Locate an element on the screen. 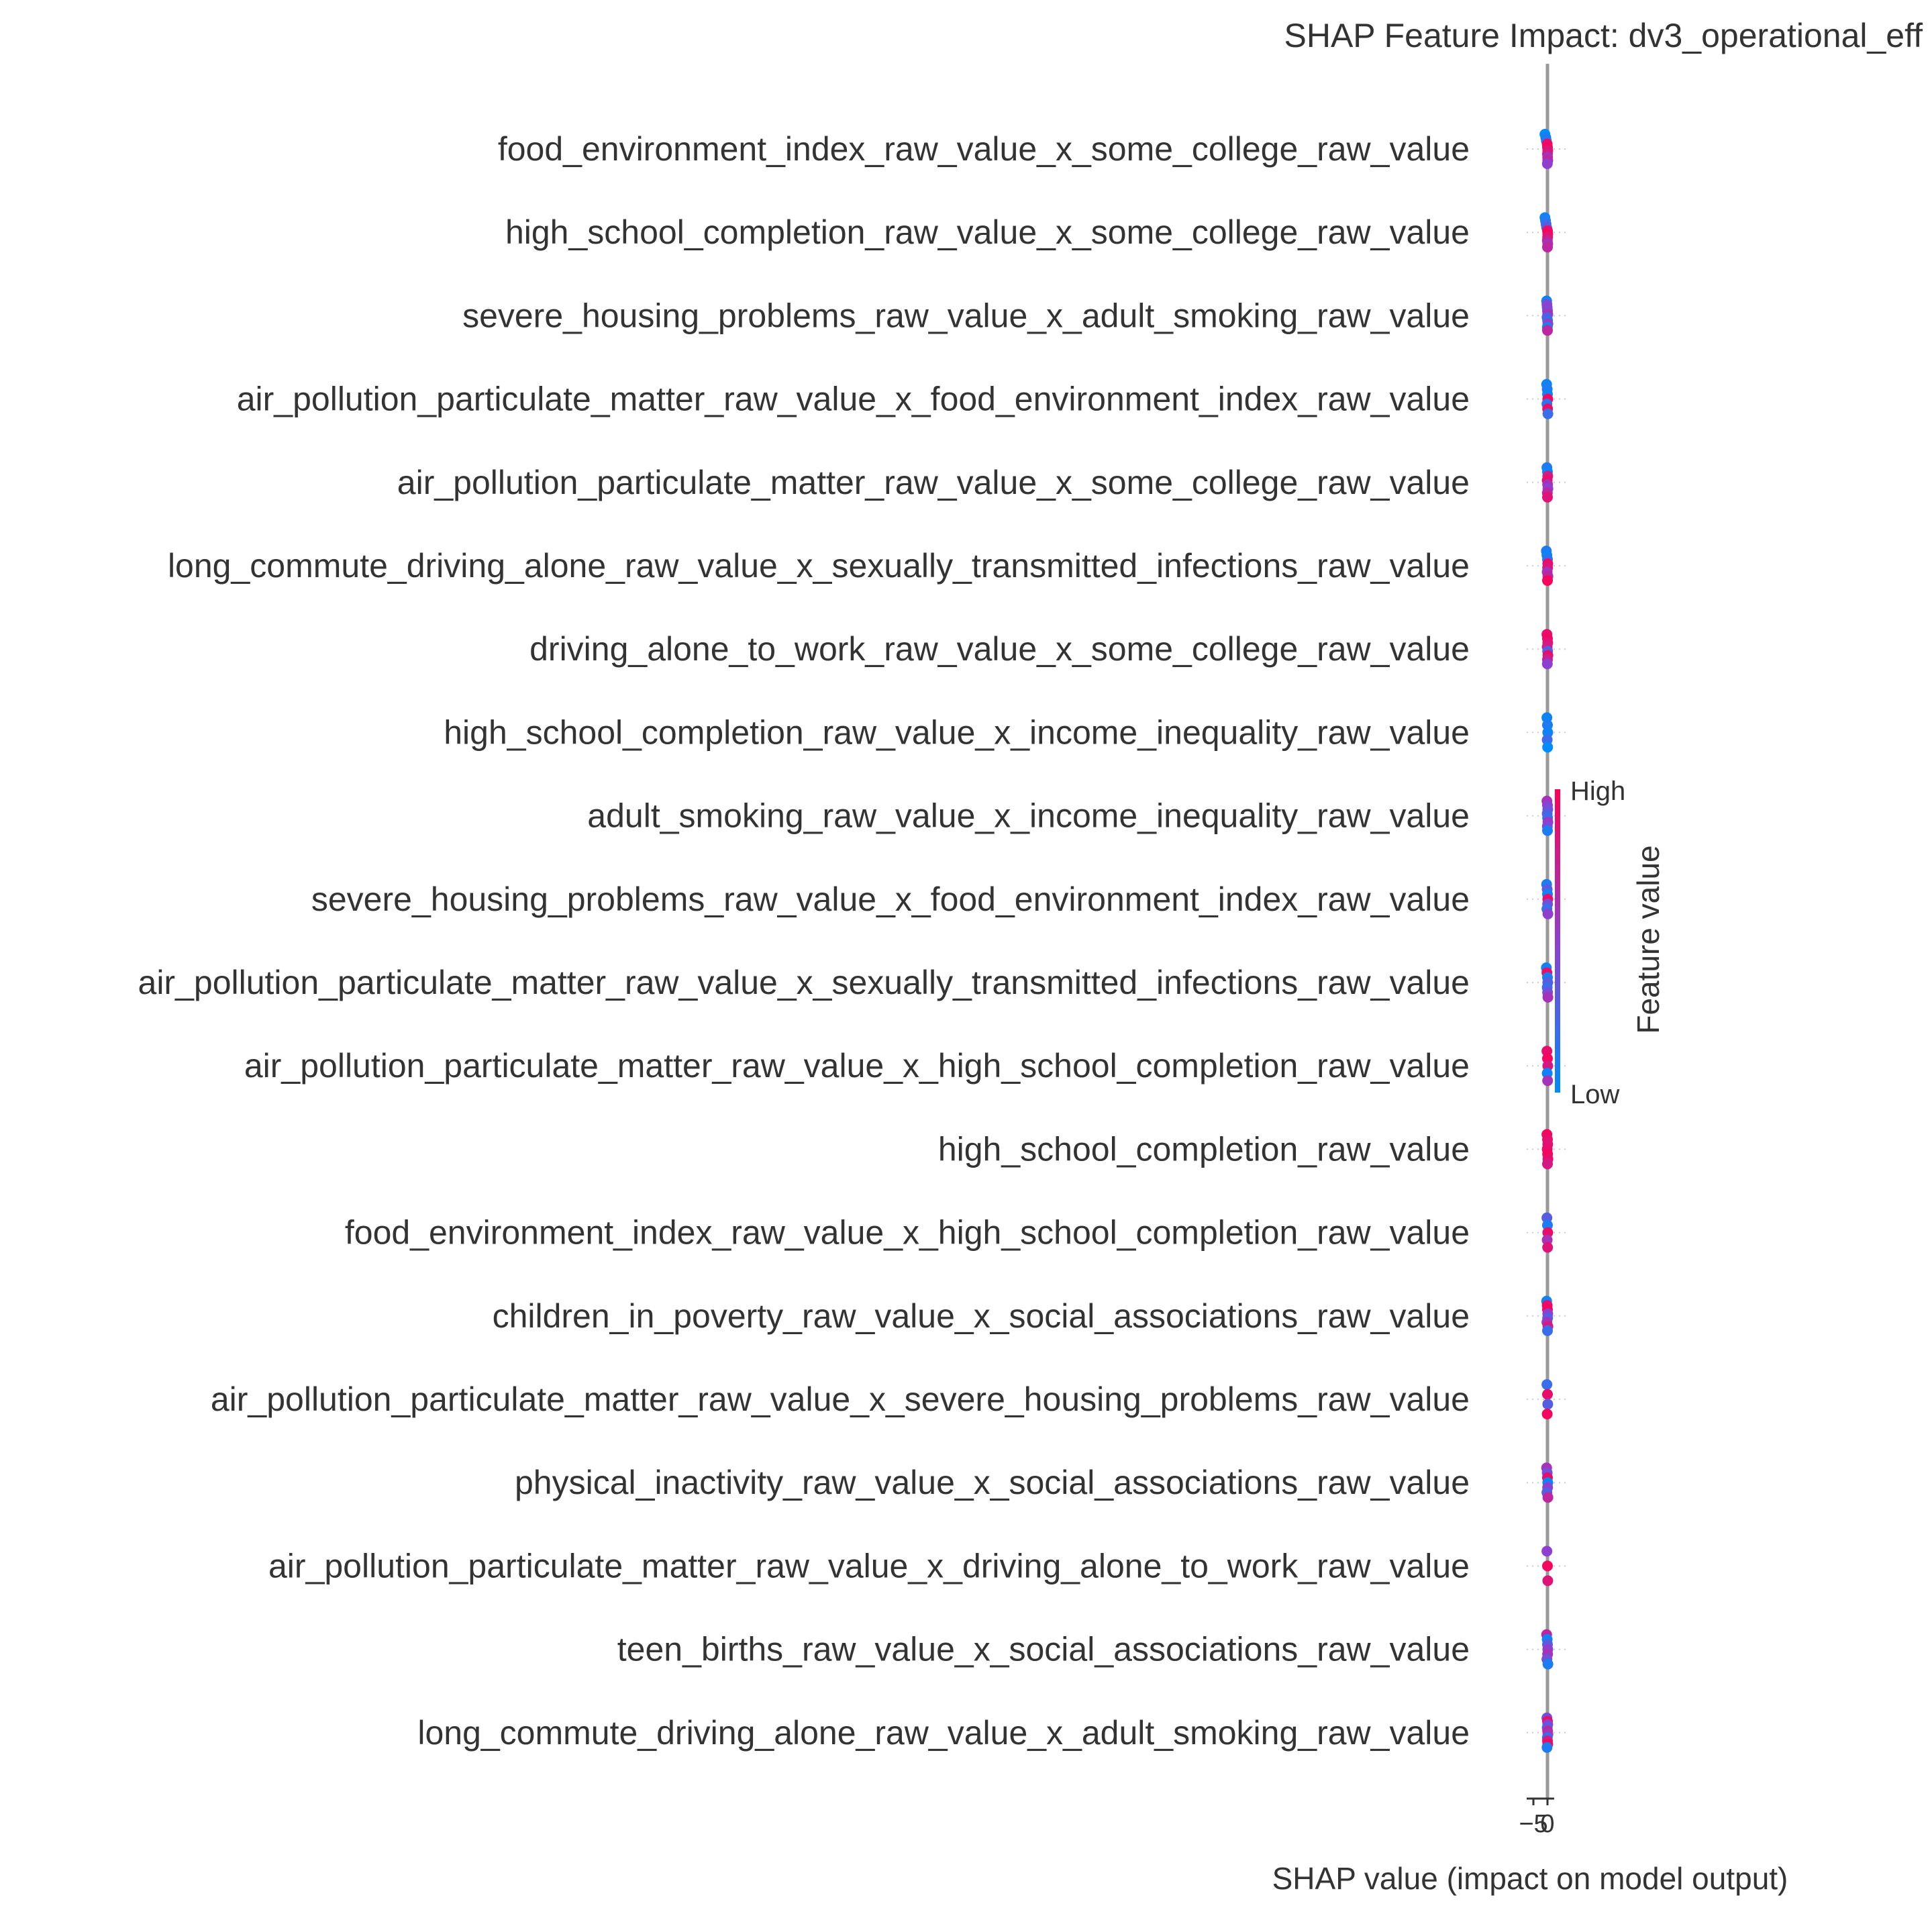 The height and width of the screenshot is (1912, 1932). colorbar-low-label: Low is located at coordinates (1595, 1094).